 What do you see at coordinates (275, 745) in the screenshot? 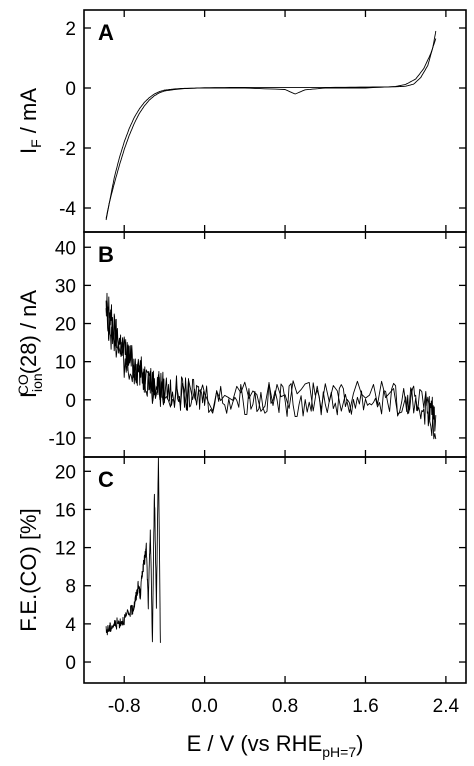
I see `x-axis-title: E / V (vs RHEpH=7)` at bounding box center [275, 745].